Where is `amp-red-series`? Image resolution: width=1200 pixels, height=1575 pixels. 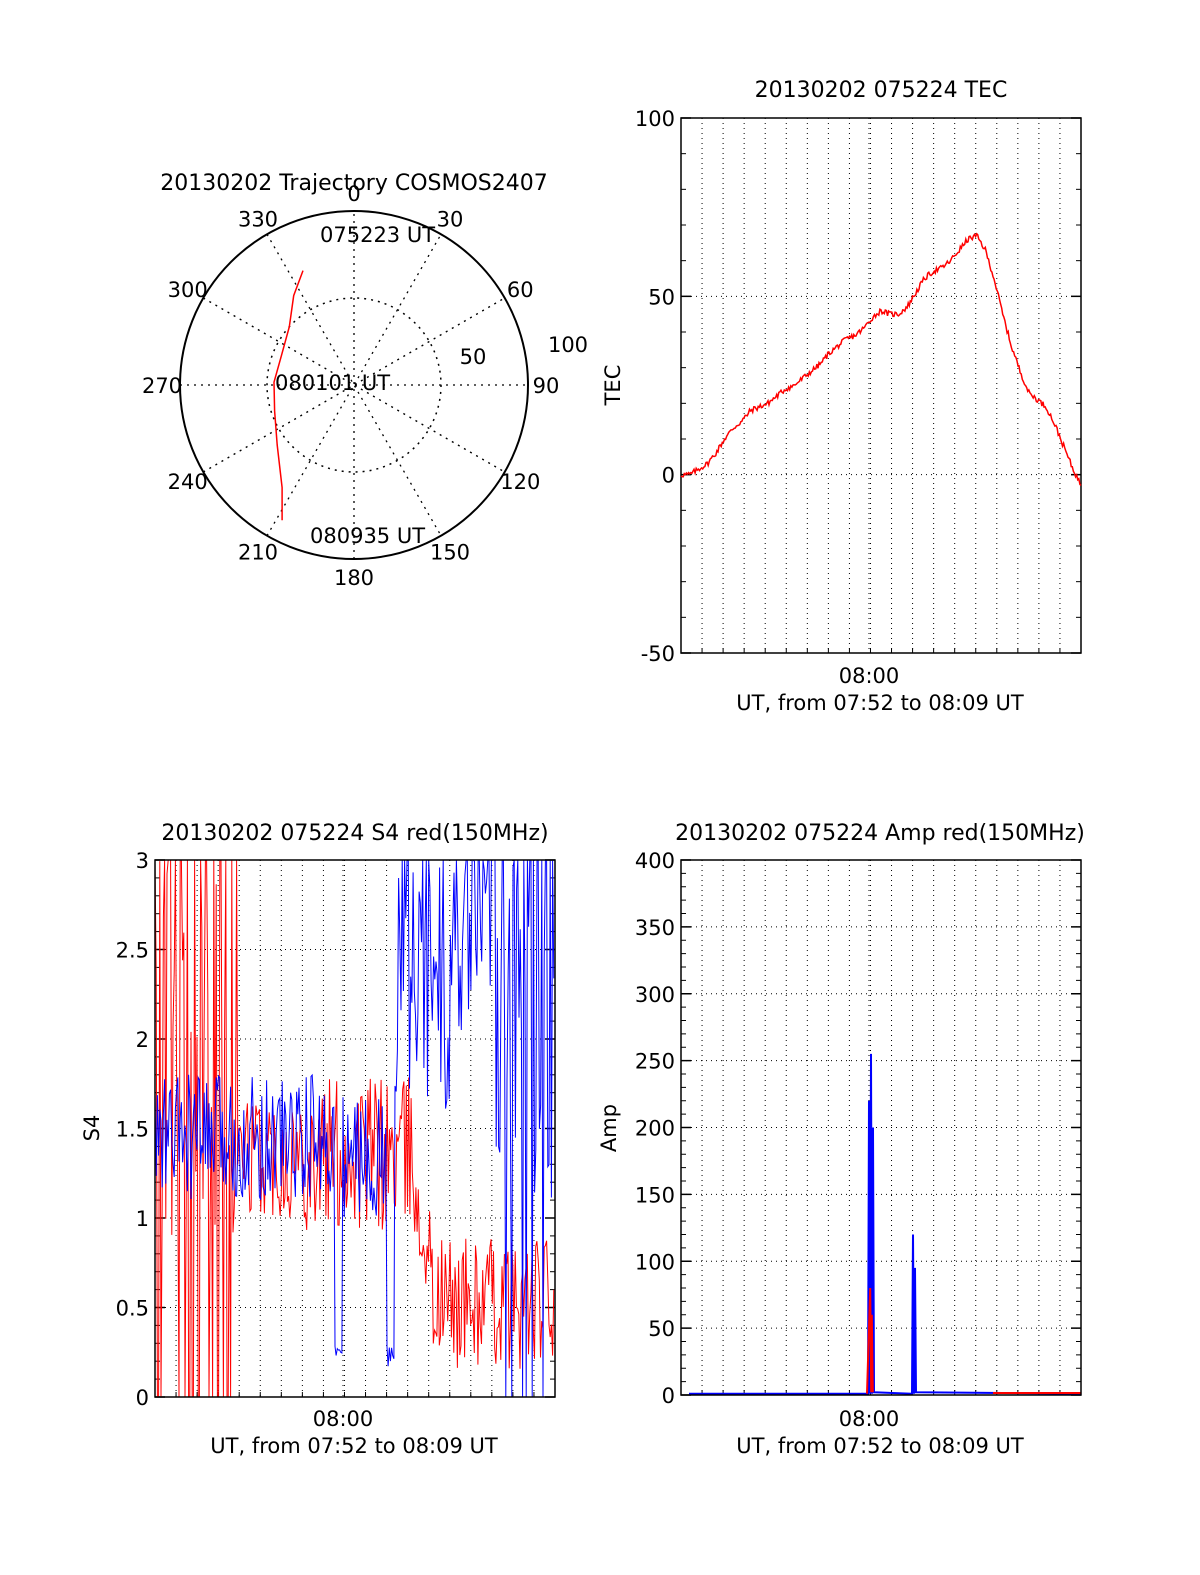 amp-red-series is located at coordinates (973, 1340).